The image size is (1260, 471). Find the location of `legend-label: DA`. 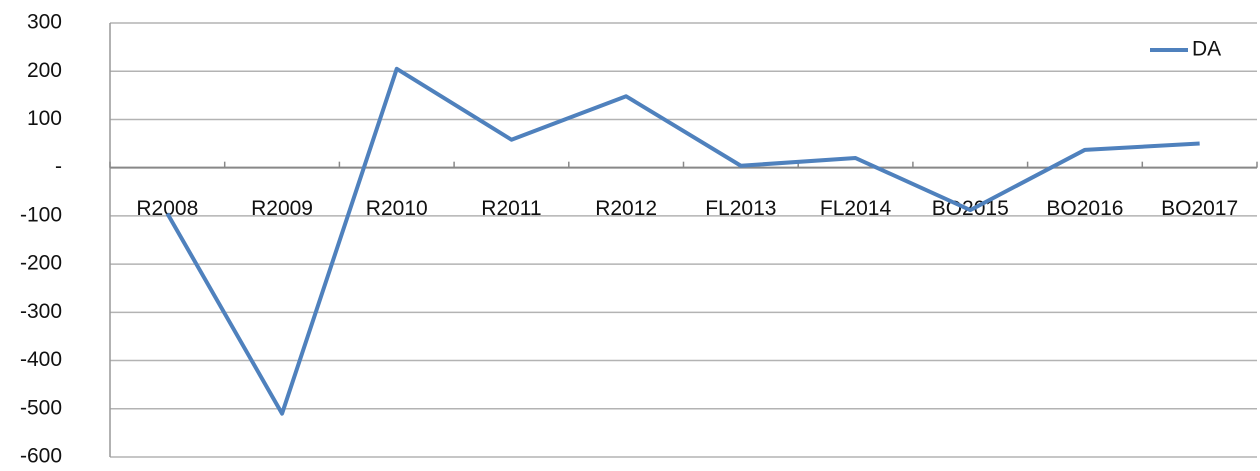

legend-label: DA is located at coordinates (1206, 49).